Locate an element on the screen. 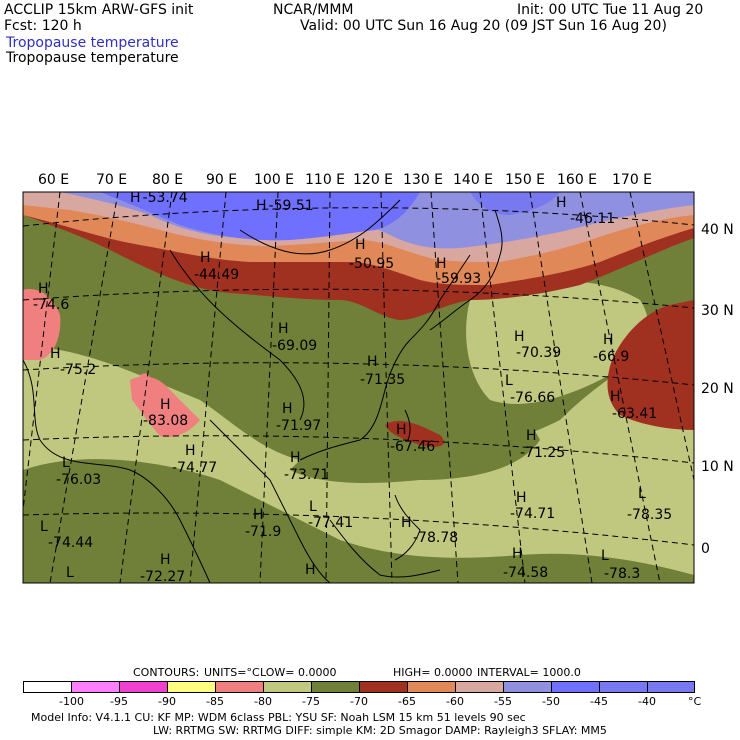  contours-interval: INTERVAL= 1000.0 is located at coordinates (529, 672).